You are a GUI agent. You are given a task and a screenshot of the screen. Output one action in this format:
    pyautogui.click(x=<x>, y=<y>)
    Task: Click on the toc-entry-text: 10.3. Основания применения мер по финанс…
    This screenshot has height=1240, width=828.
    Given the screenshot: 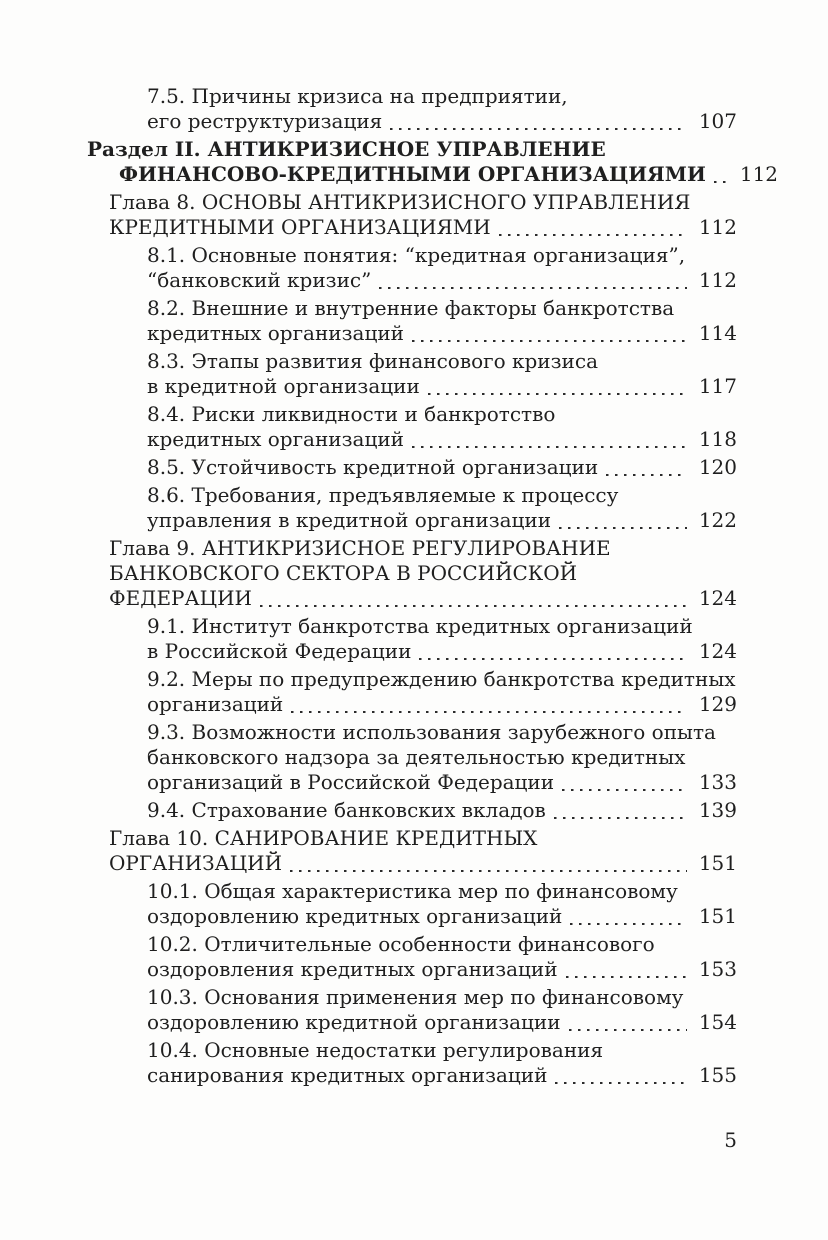 What is the action you would take?
    pyautogui.click(x=415, y=997)
    